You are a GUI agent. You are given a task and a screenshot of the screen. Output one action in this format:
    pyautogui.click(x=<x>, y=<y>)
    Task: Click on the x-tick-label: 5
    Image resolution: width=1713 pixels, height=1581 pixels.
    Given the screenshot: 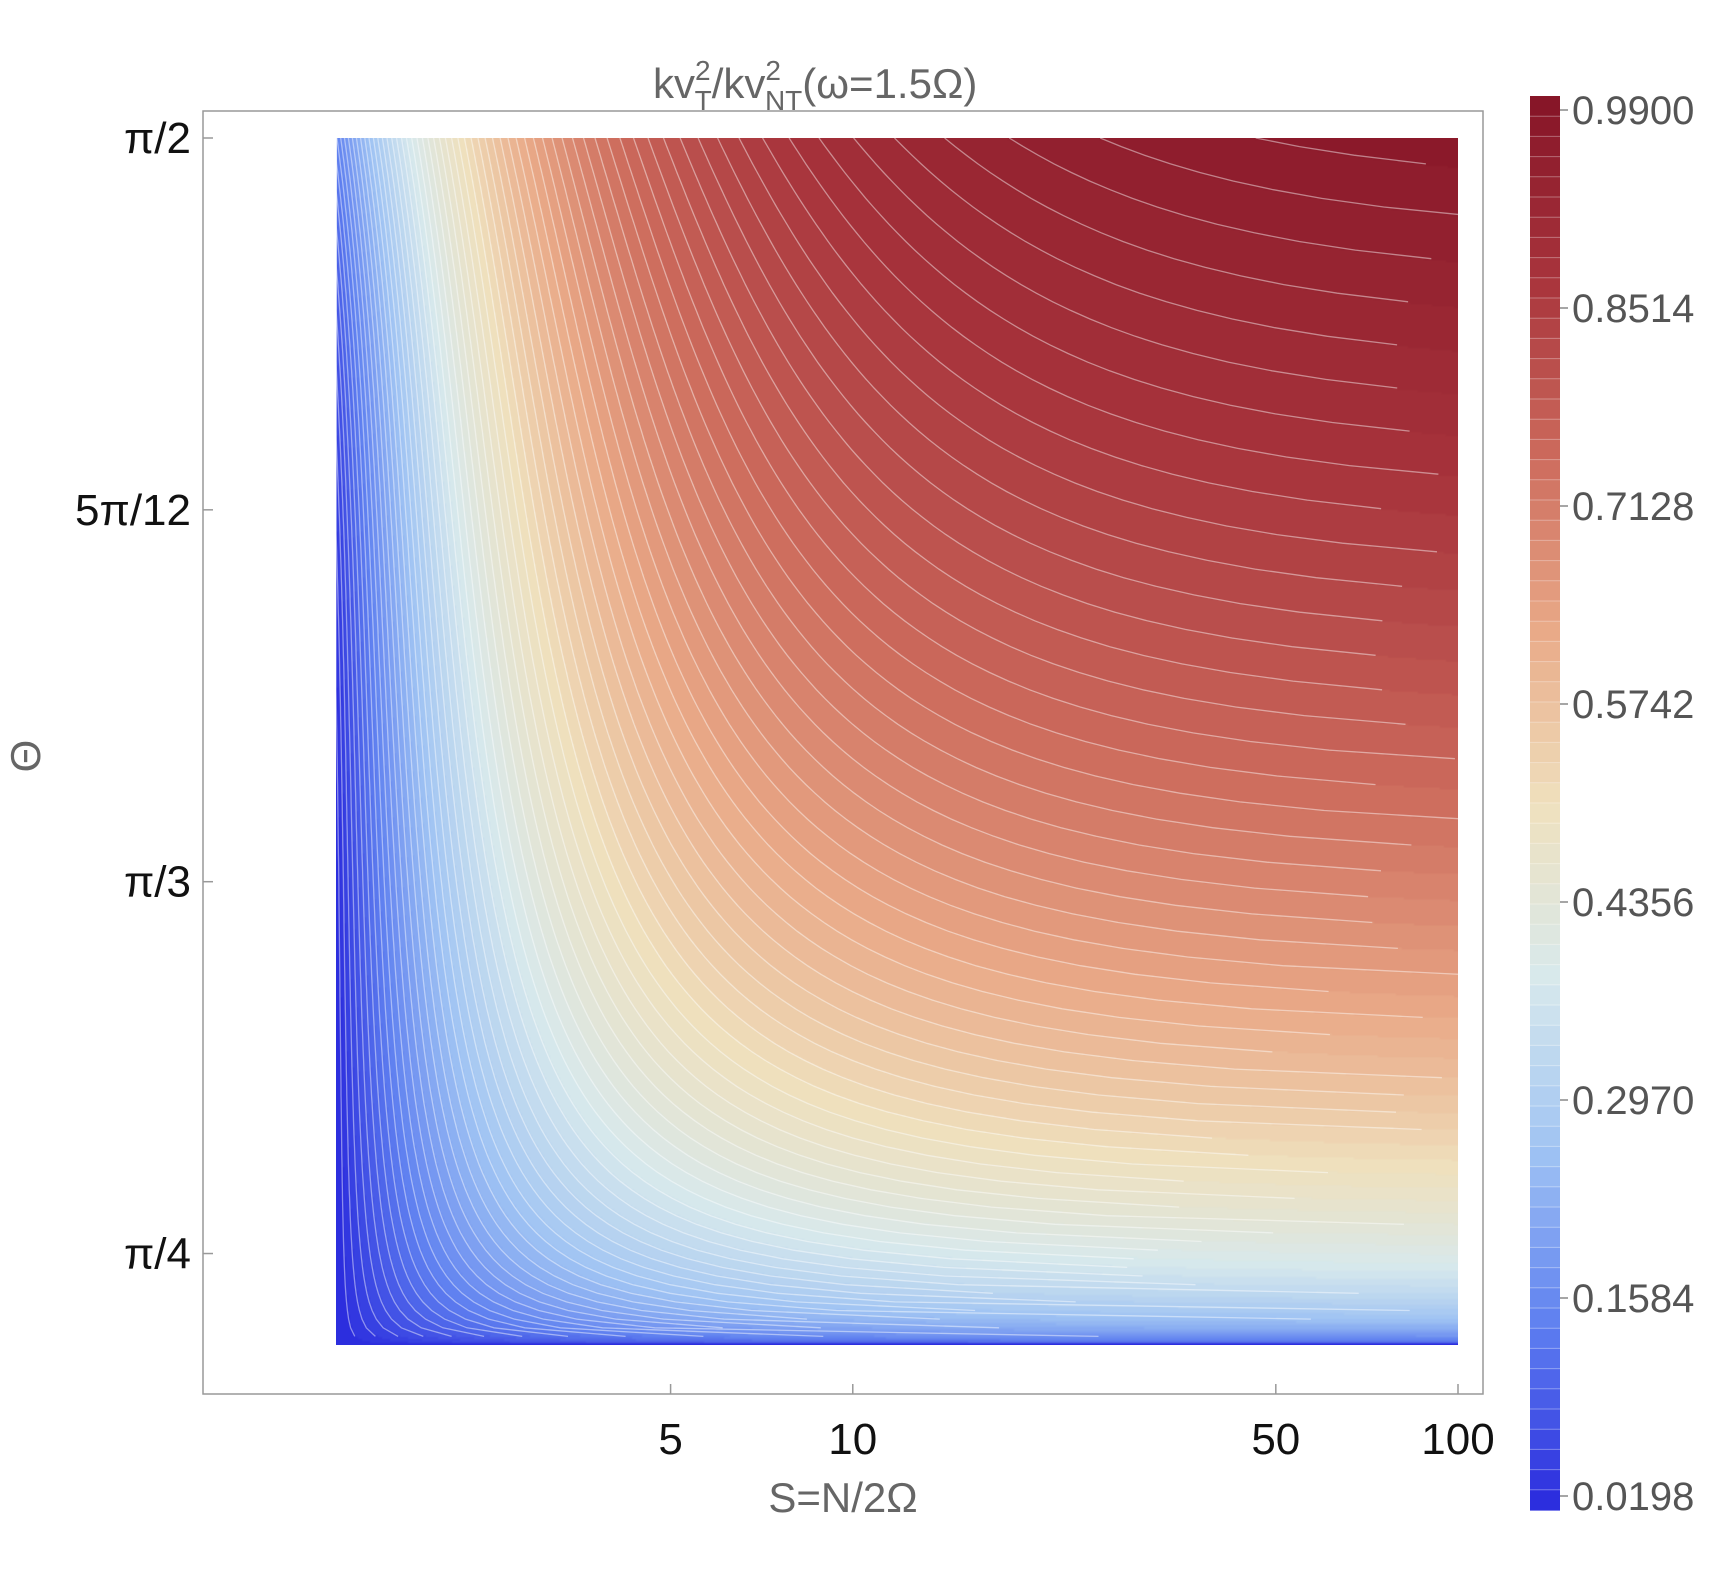 What is the action you would take?
    pyautogui.click(x=670, y=1439)
    